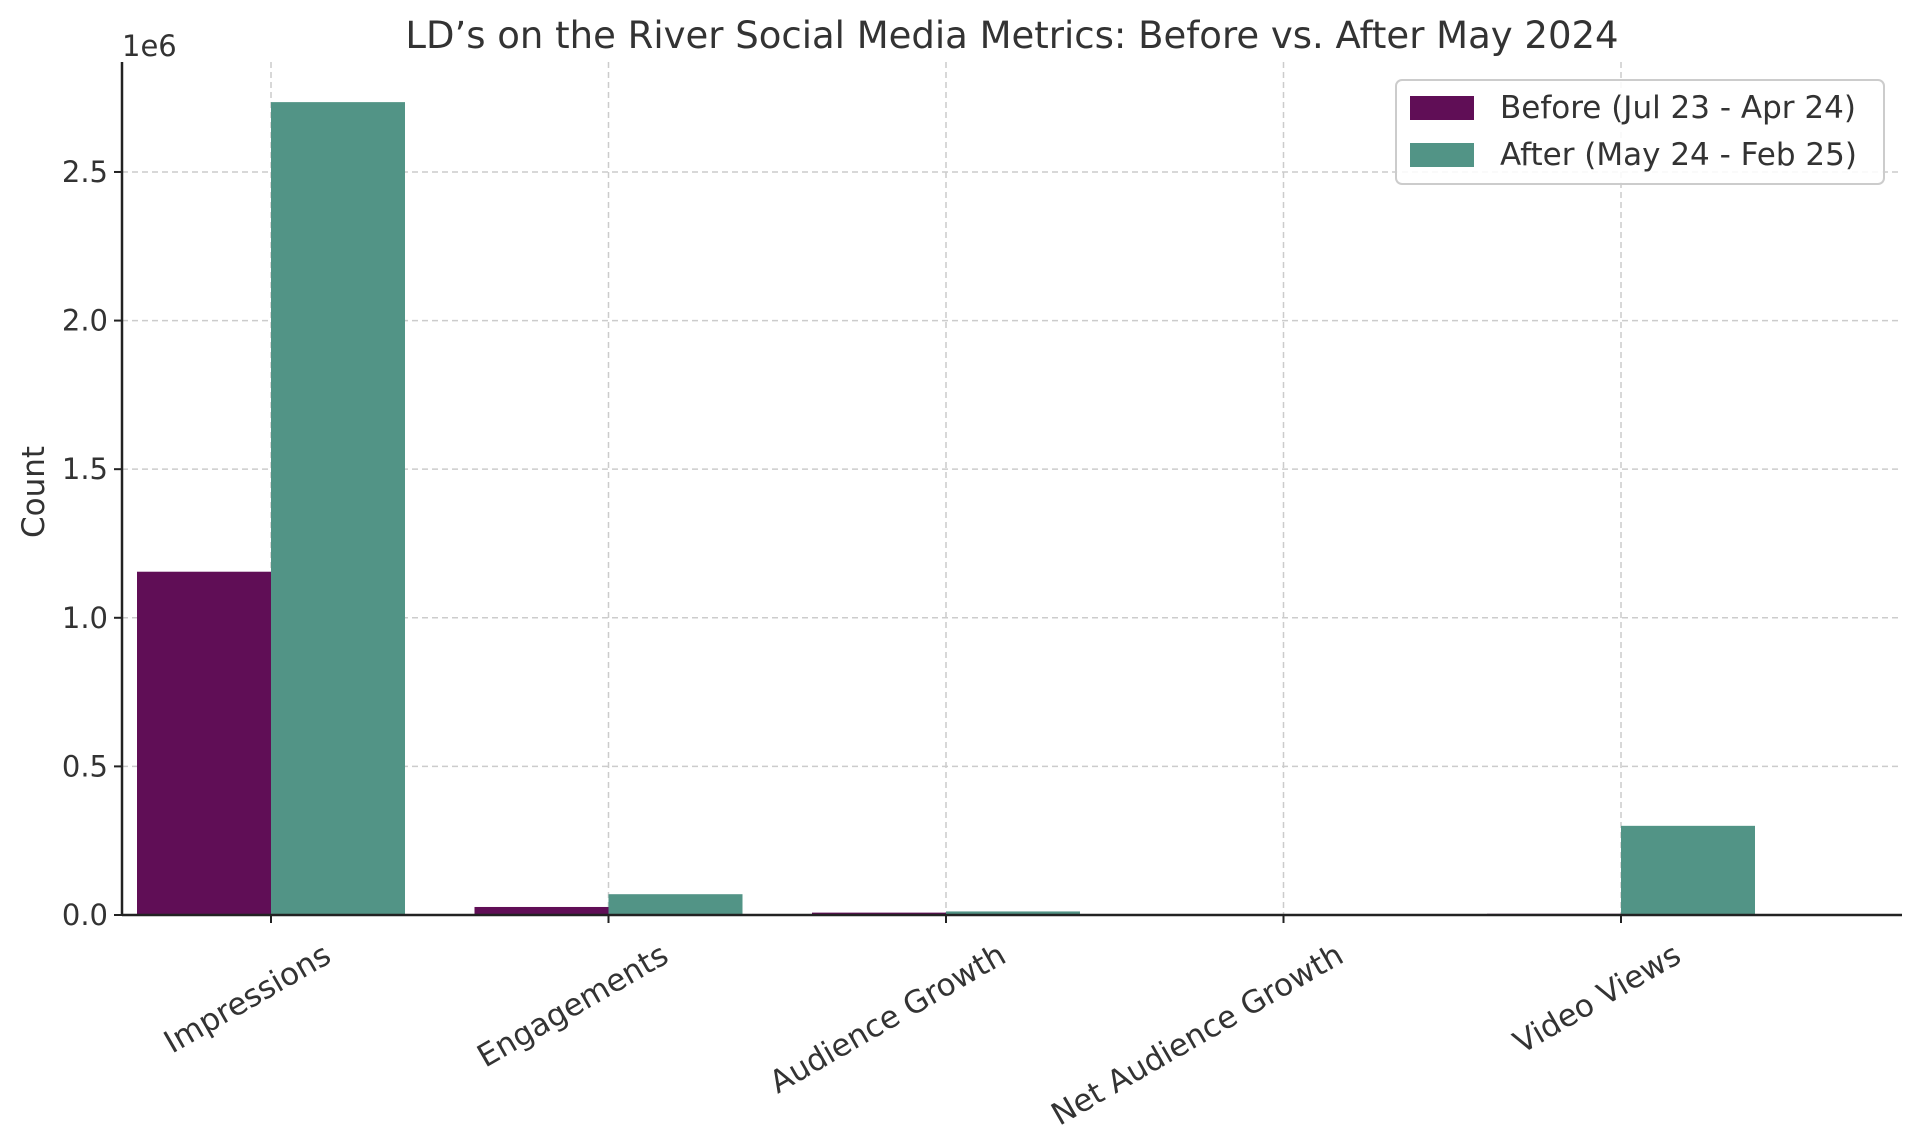 This screenshot has height=1144, width=1920. What do you see at coordinates (85, 321) in the screenshot?
I see `y-tick-label: 2.0` at bounding box center [85, 321].